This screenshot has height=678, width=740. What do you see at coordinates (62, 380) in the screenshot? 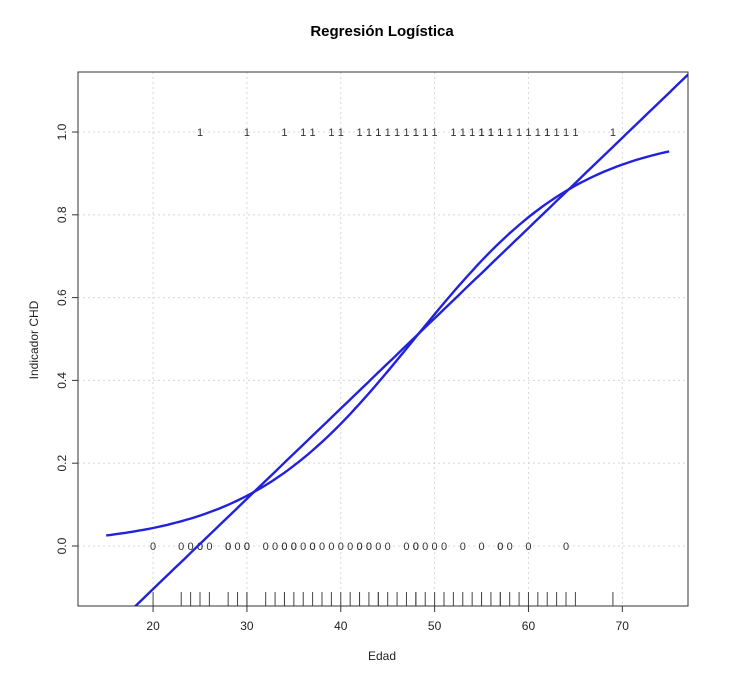
I see `y-tick-label: 0.4` at bounding box center [62, 380].